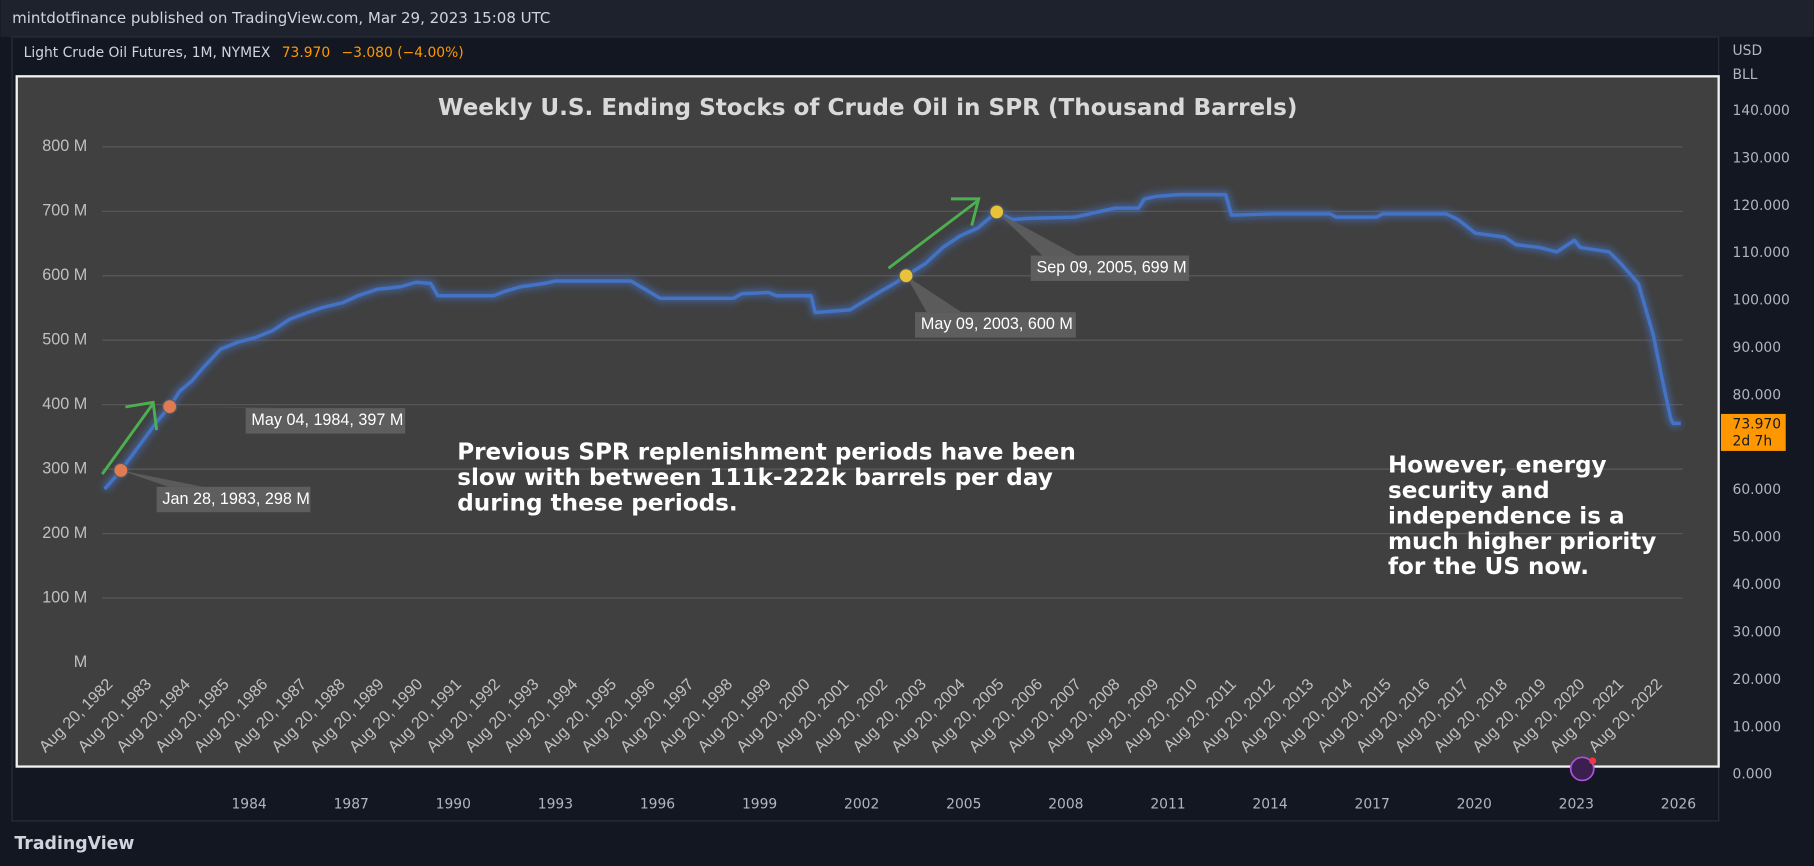 The width and height of the screenshot is (1814, 866). Describe the element at coordinates (1753, 442) in the screenshot. I see `price-badge-time: 2d 7h` at that location.